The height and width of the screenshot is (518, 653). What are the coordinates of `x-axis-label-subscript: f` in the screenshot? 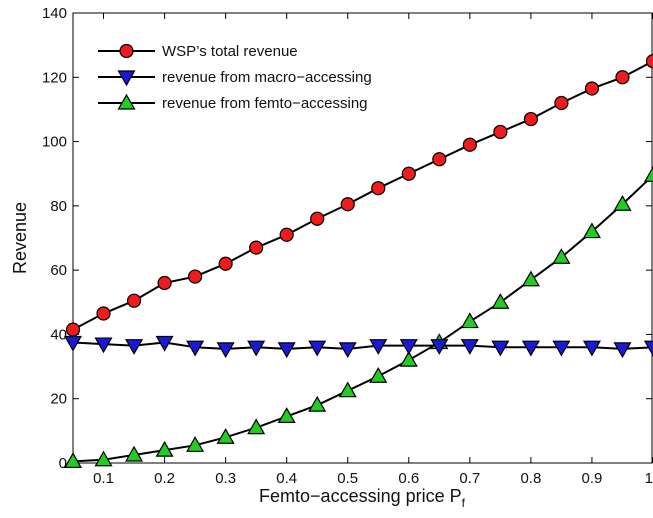 It's located at (464, 503).